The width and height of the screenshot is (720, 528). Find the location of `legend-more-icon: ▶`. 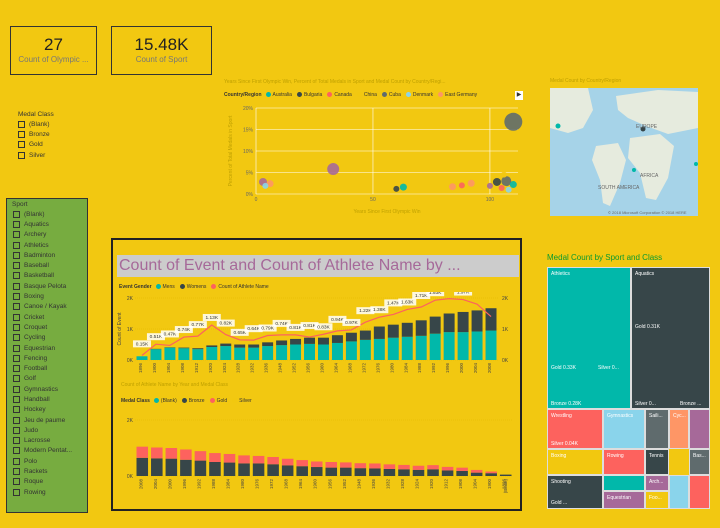

legend-more-icon: ▶ is located at coordinates (519, 95).